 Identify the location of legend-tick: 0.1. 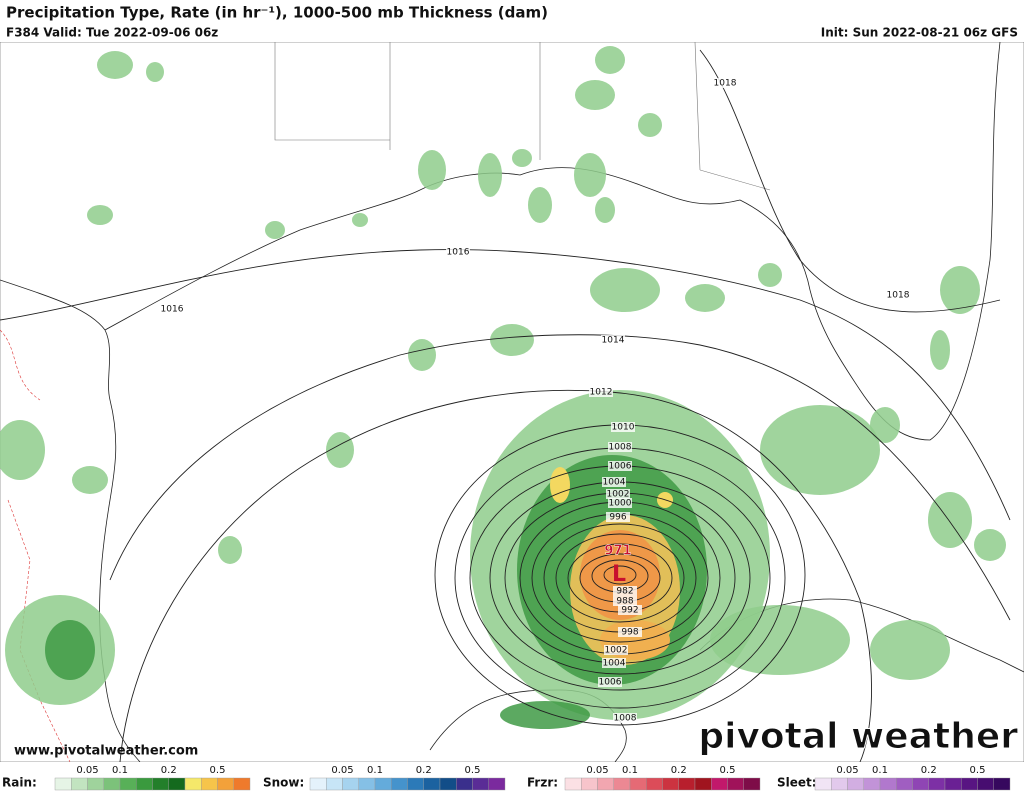
(120, 770).